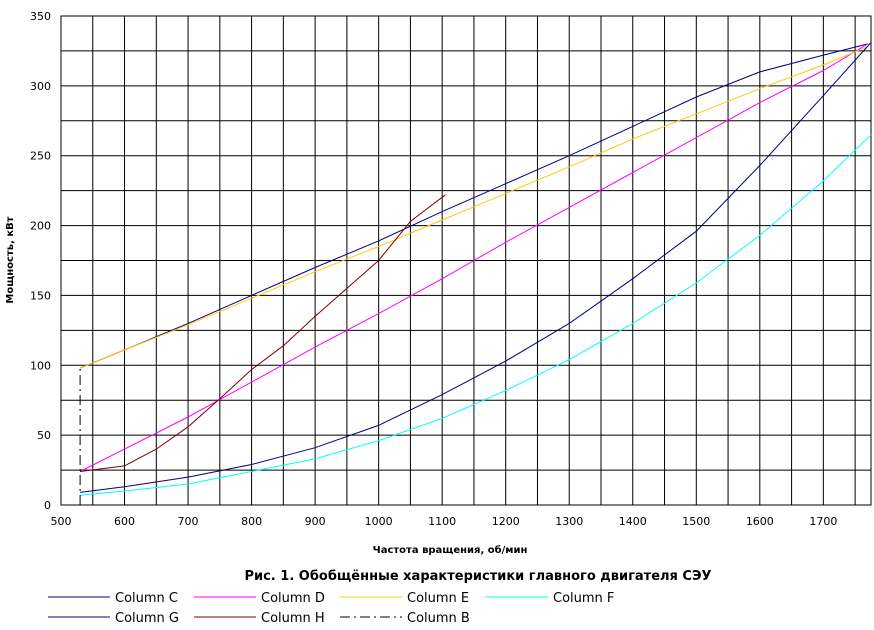  I want to click on x-tick-label: 1500, so click(696, 521).